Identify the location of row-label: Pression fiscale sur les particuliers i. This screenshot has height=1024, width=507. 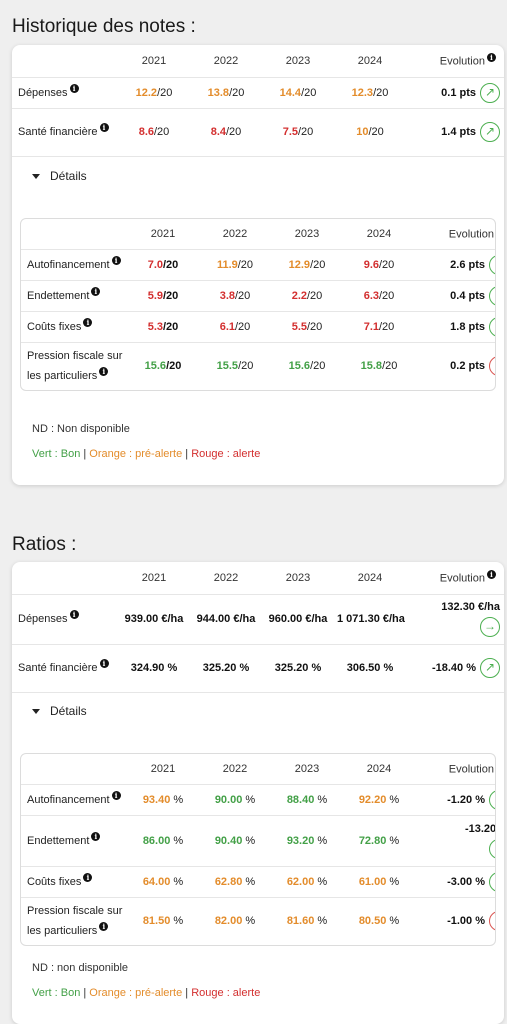
(74, 921).